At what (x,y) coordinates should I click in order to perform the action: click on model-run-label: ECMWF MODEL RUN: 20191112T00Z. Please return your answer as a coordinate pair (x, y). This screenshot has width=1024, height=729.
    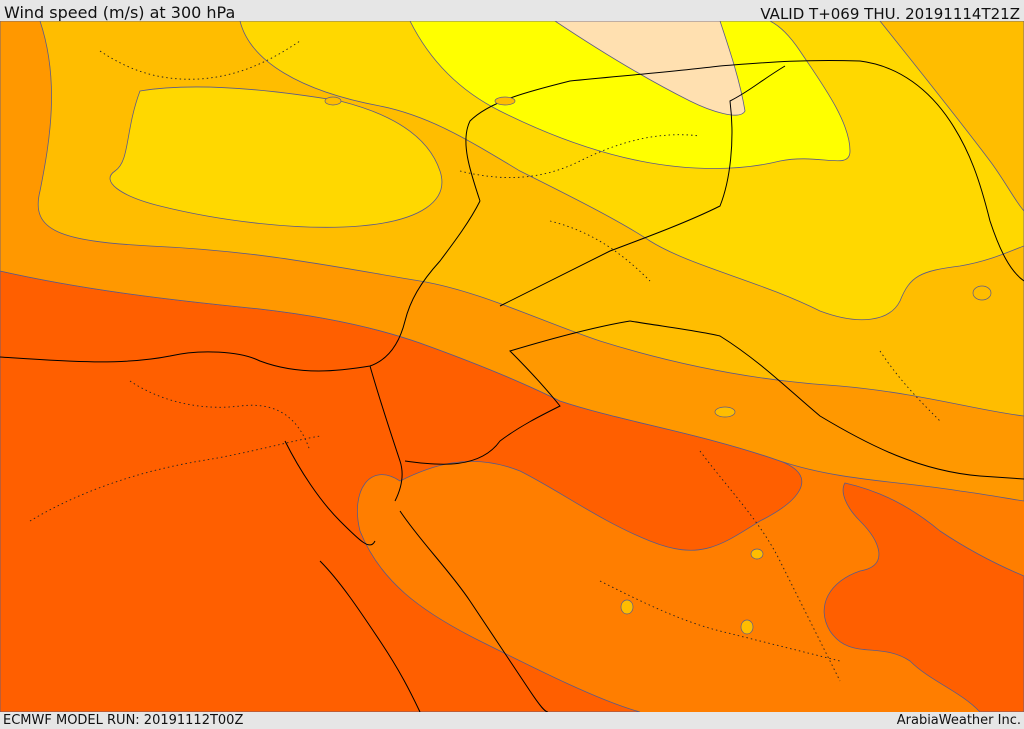
    Looking at the image, I should click on (123, 720).